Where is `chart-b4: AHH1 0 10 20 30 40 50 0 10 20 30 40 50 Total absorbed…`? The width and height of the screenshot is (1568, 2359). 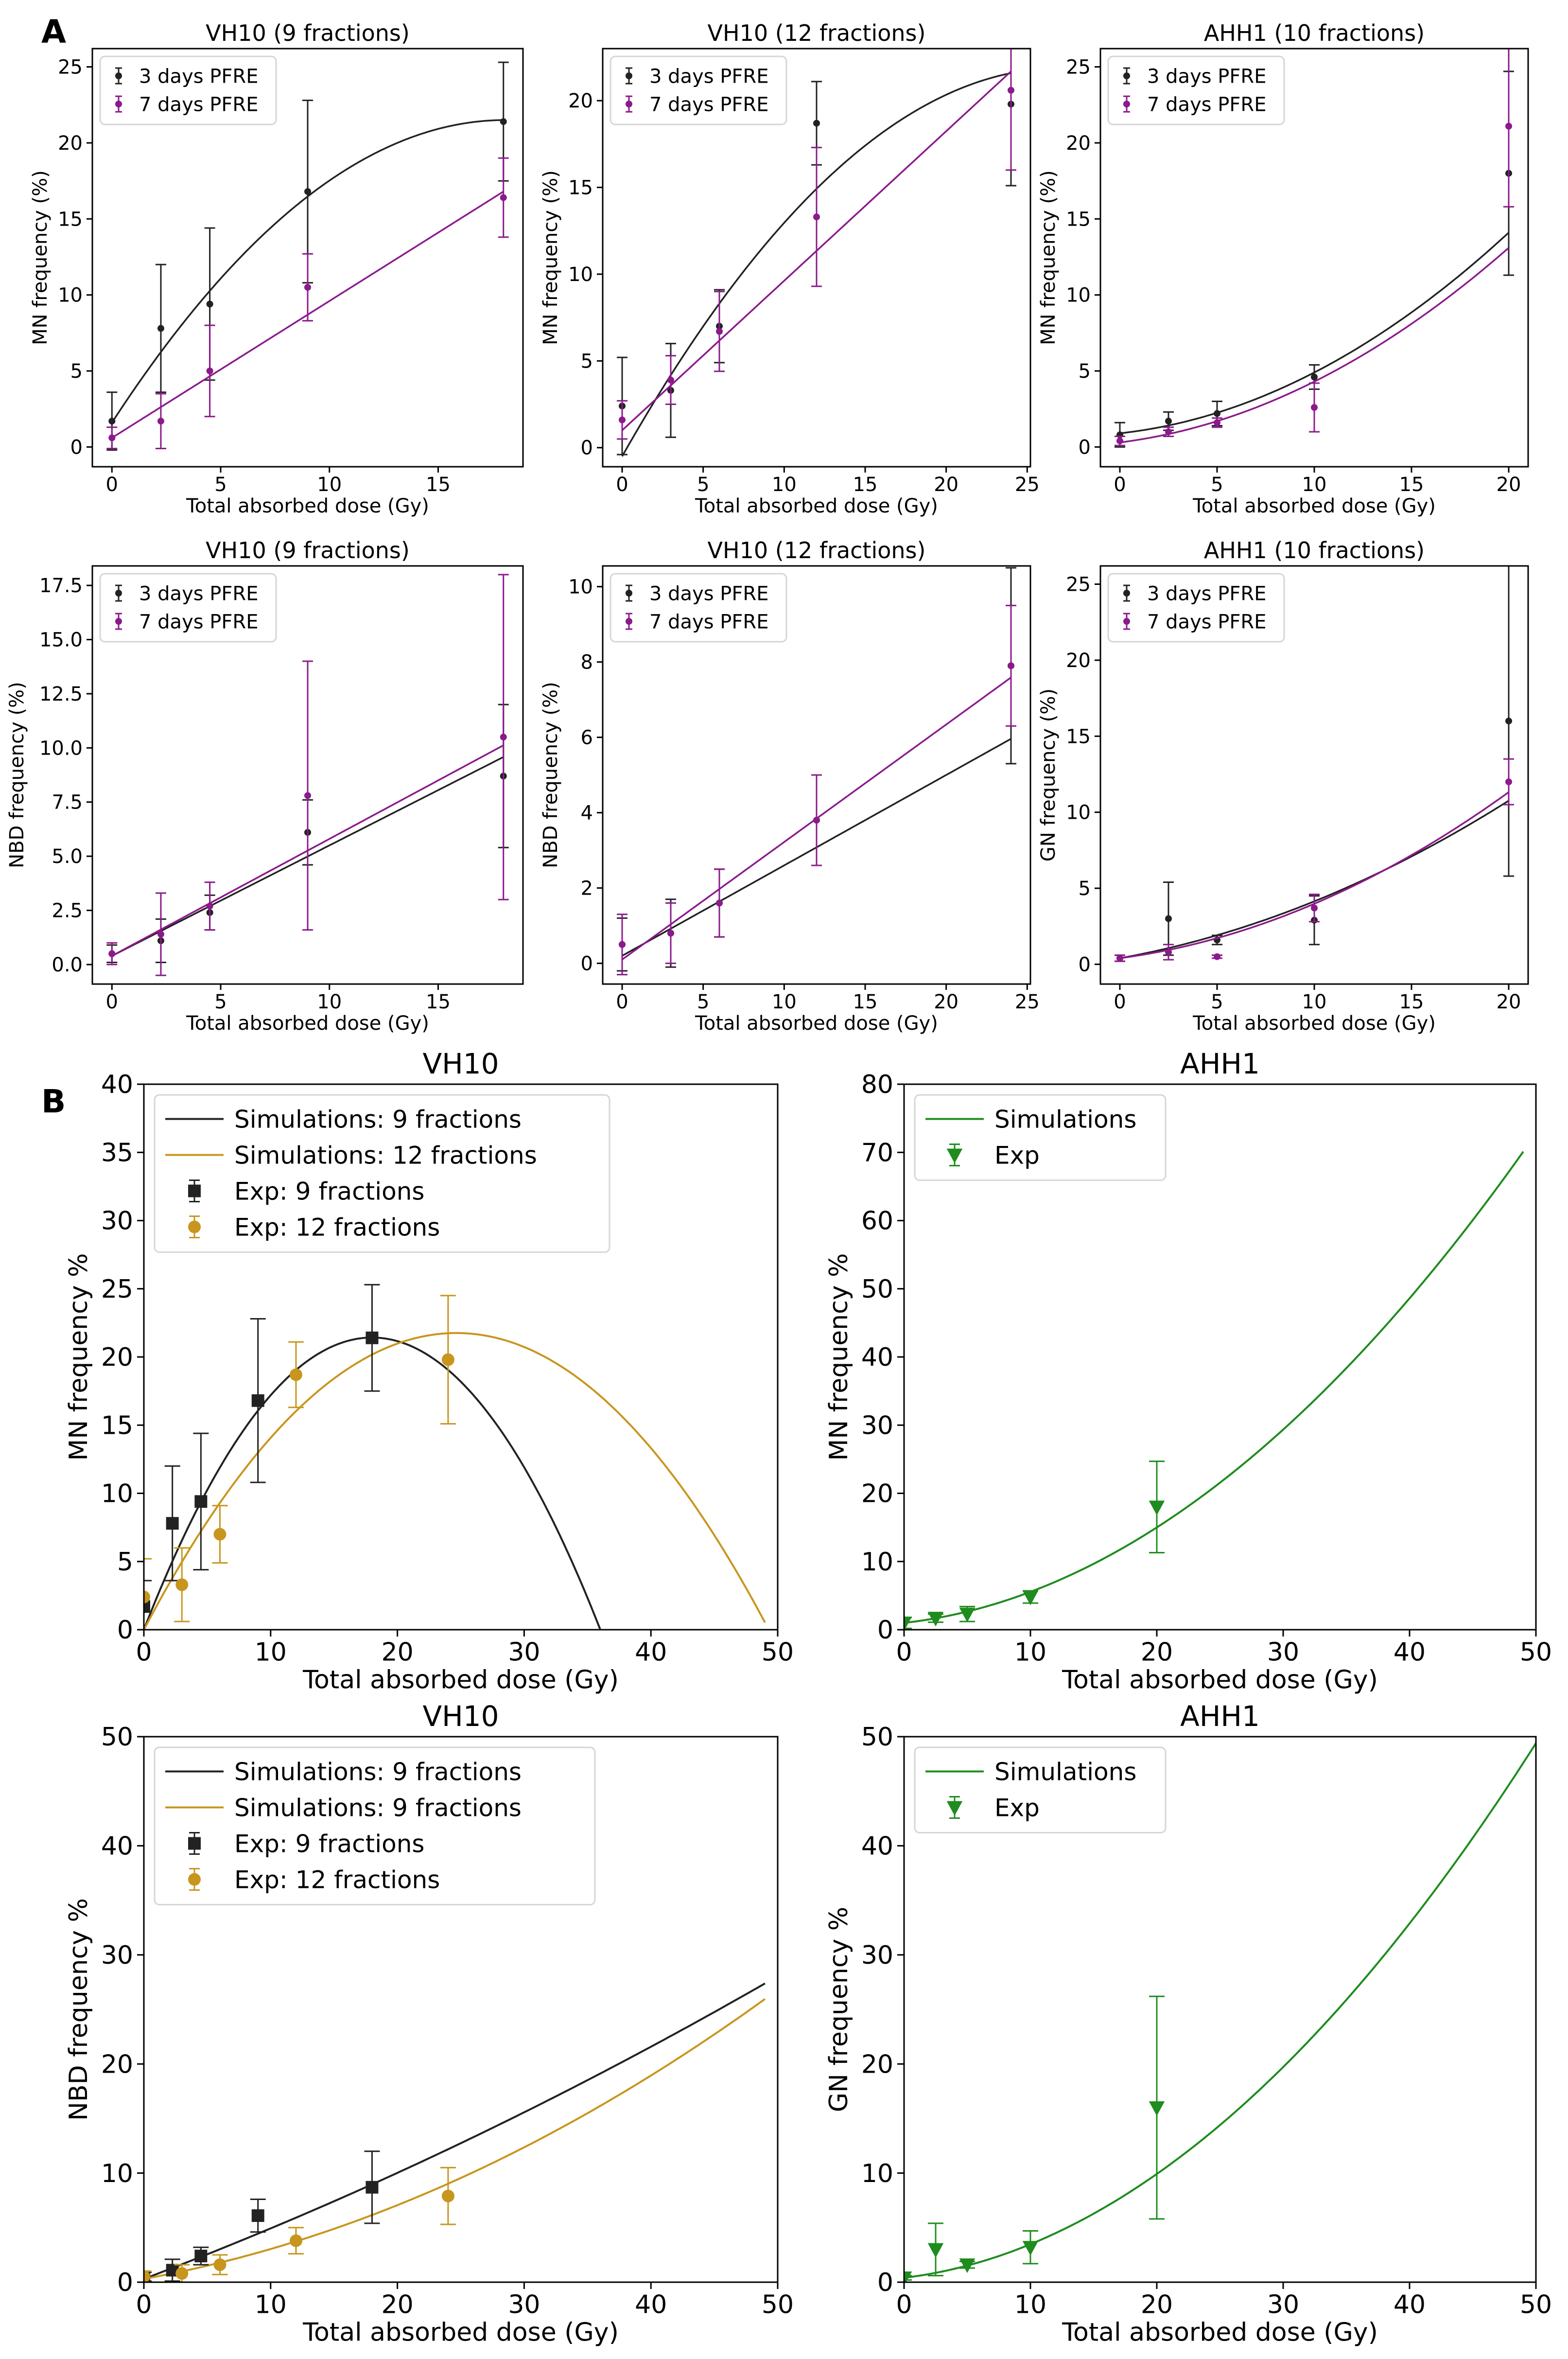
chart-b4: AHH1 0 10 20 30 40 50 0 10 20 30 40 50 Total absorbed… is located at coordinates (1188, 2023).